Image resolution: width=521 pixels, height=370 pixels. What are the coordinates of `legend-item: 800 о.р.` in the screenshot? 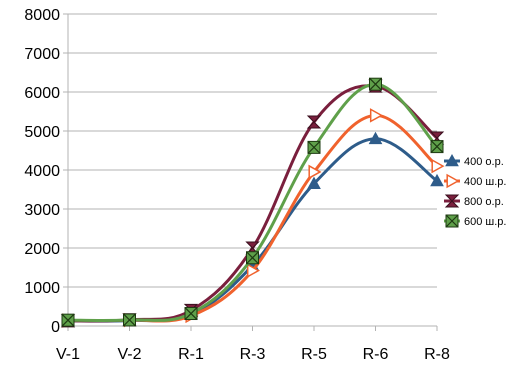 It's located at (474, 201).